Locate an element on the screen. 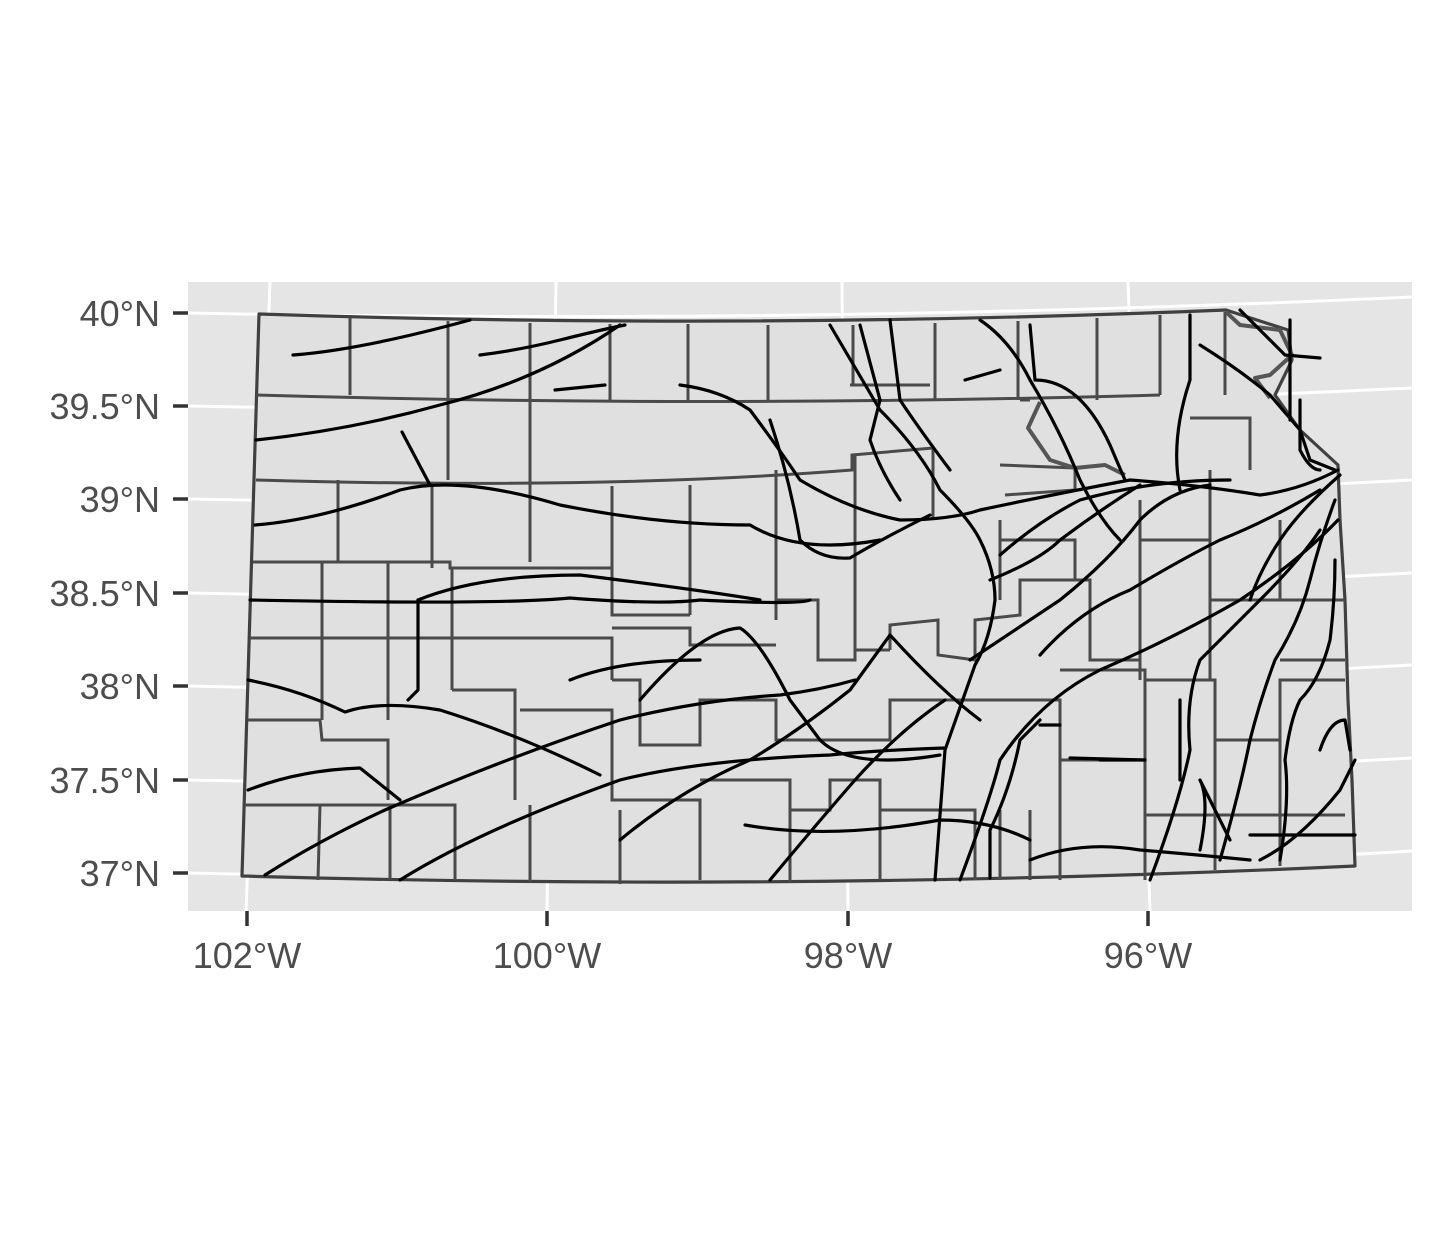 This screenshot has width=1440, height=1260. x-tick-label-102: 102°W is located at coordinates (247, 955).